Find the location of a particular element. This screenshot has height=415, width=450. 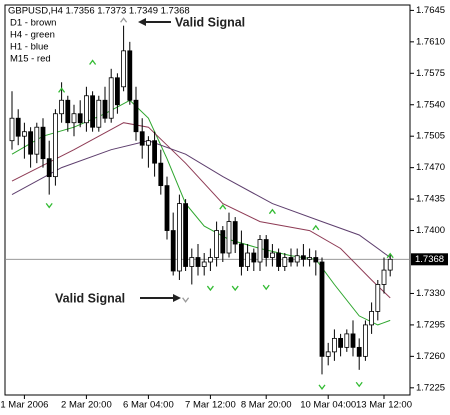

note: M15 - red is located at coordinates (30, 59).